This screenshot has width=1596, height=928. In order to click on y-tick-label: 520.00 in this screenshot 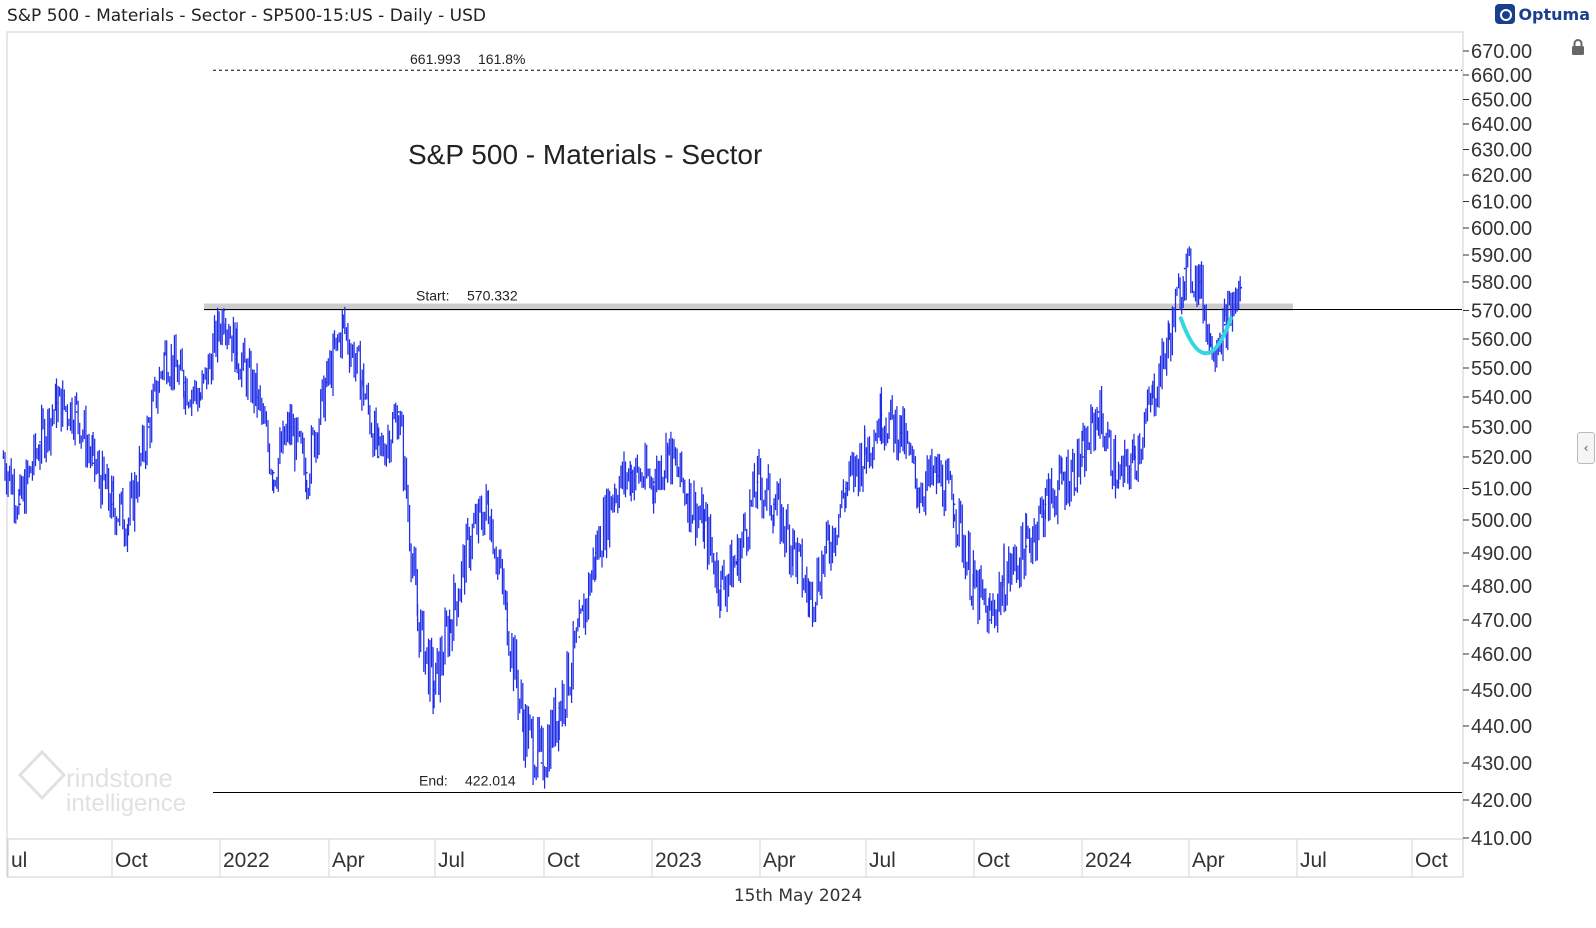, I will do `click(1501, 458)`.